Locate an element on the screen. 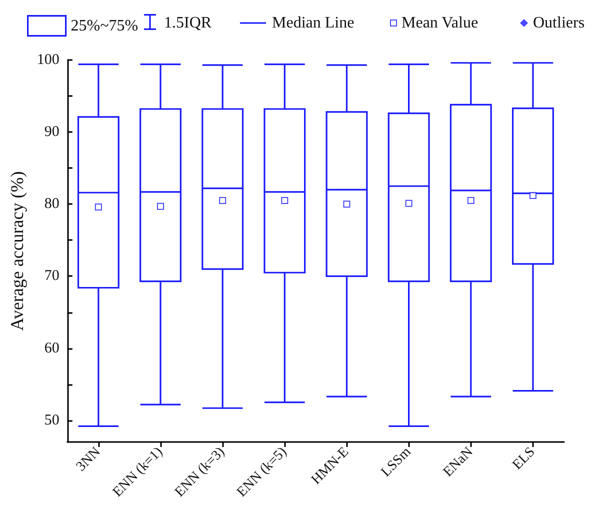  text: 1.5IQR is located at coordinates (188, 23).